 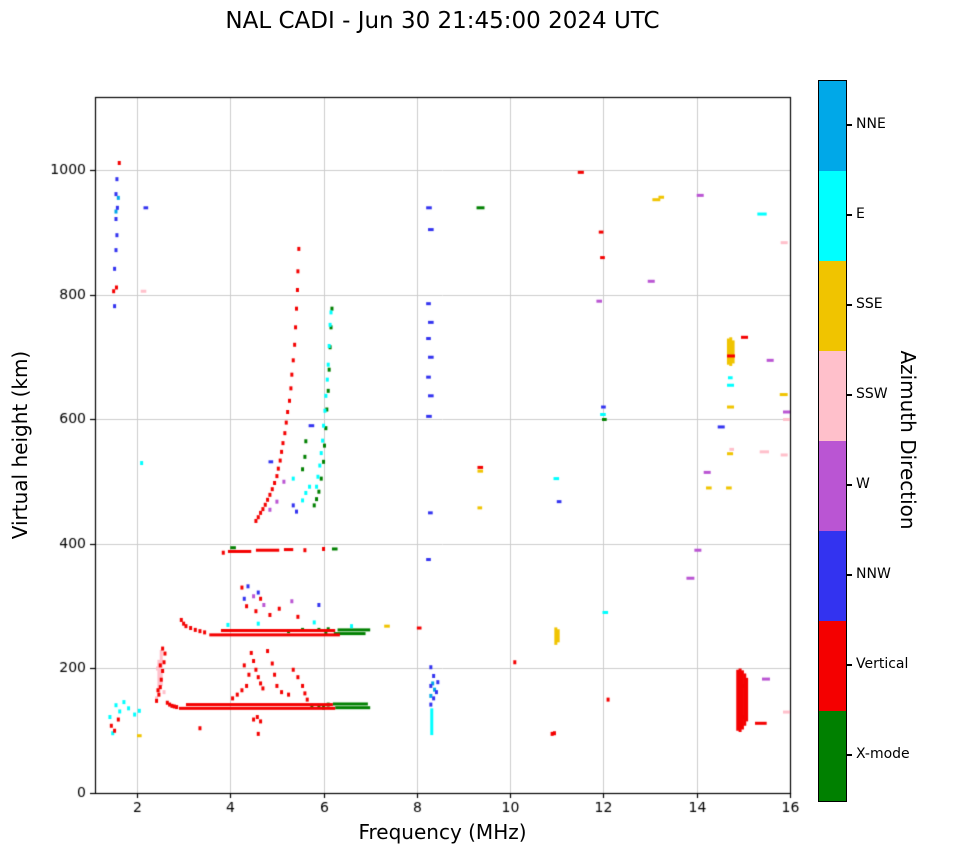 What do you see at coordinates (832, 216) in the screenshot?
I see `legend-block-e` at bounding box center [832, 216].